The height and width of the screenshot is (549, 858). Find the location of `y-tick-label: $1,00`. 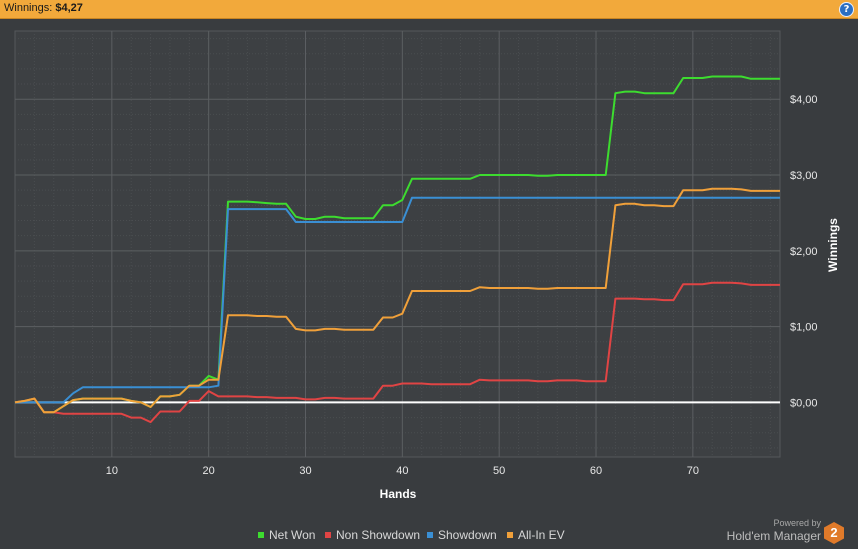

y-tick-label: $1,00 is located at coordinates (804, 328).